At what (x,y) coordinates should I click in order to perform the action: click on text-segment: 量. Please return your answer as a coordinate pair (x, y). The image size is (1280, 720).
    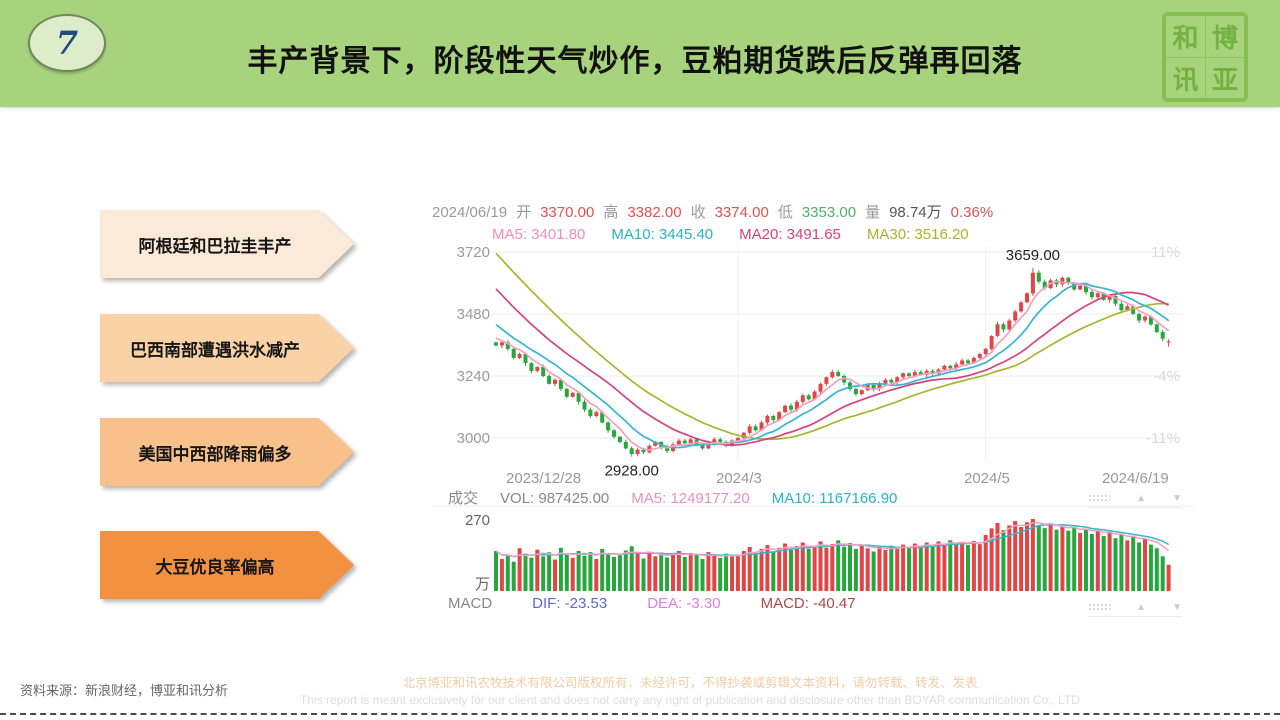
    Looking at the image, I should click on (873, 212).